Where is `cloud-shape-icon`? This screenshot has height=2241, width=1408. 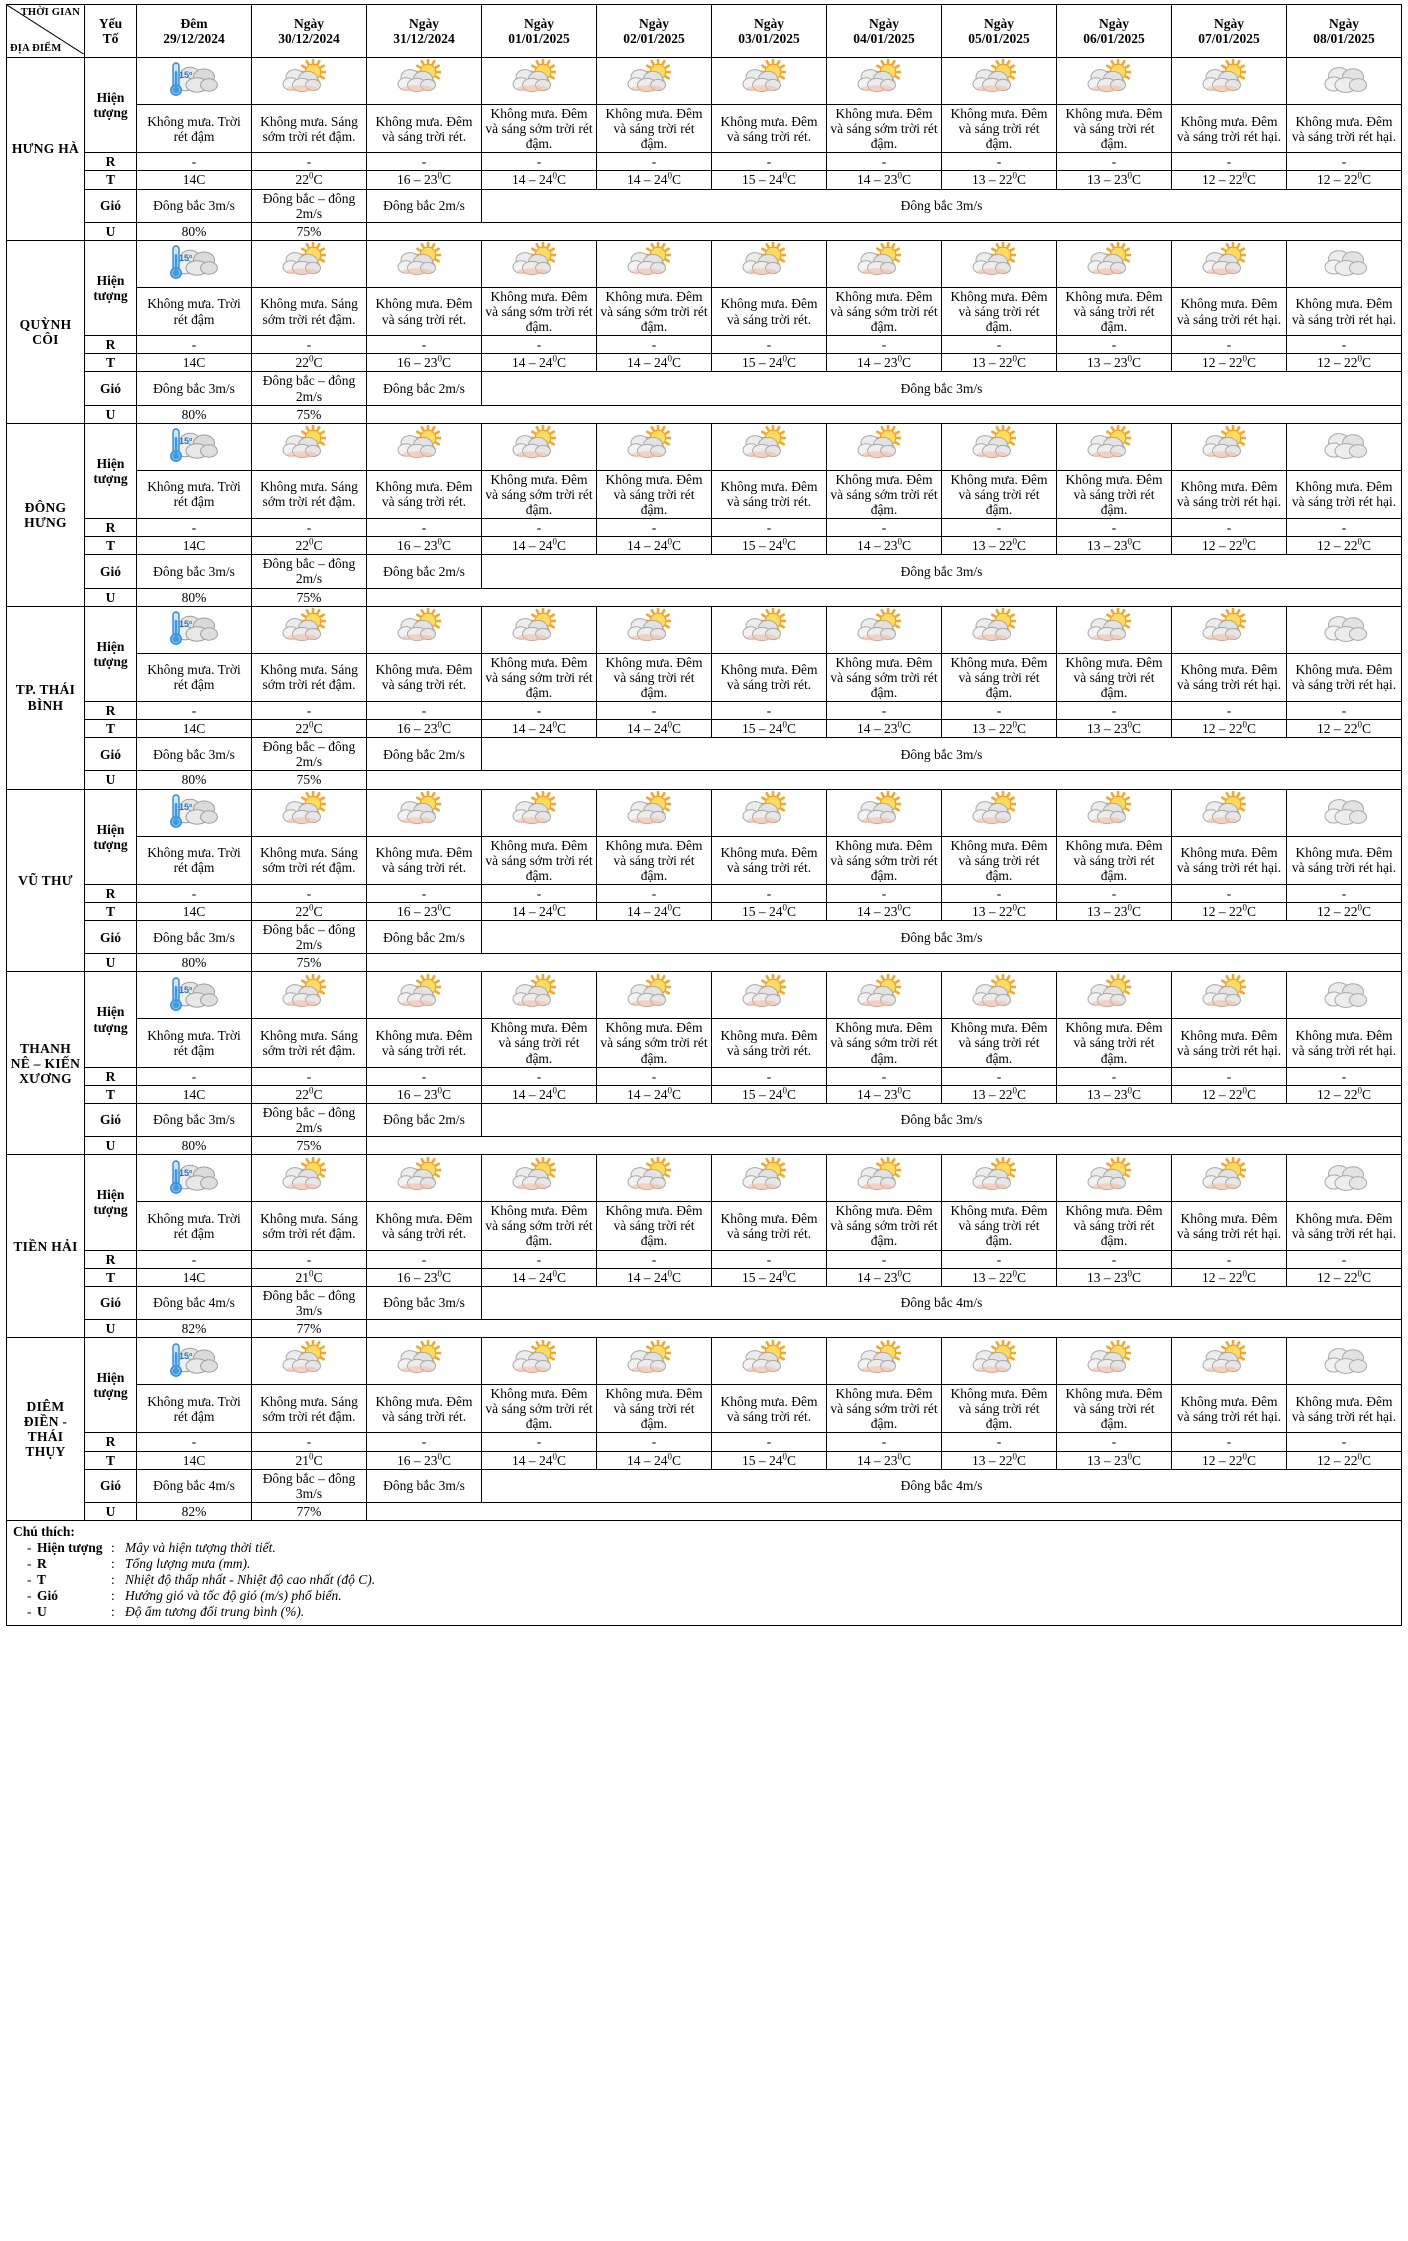
cloud-shape-icon is located at coordinates (197, 80).